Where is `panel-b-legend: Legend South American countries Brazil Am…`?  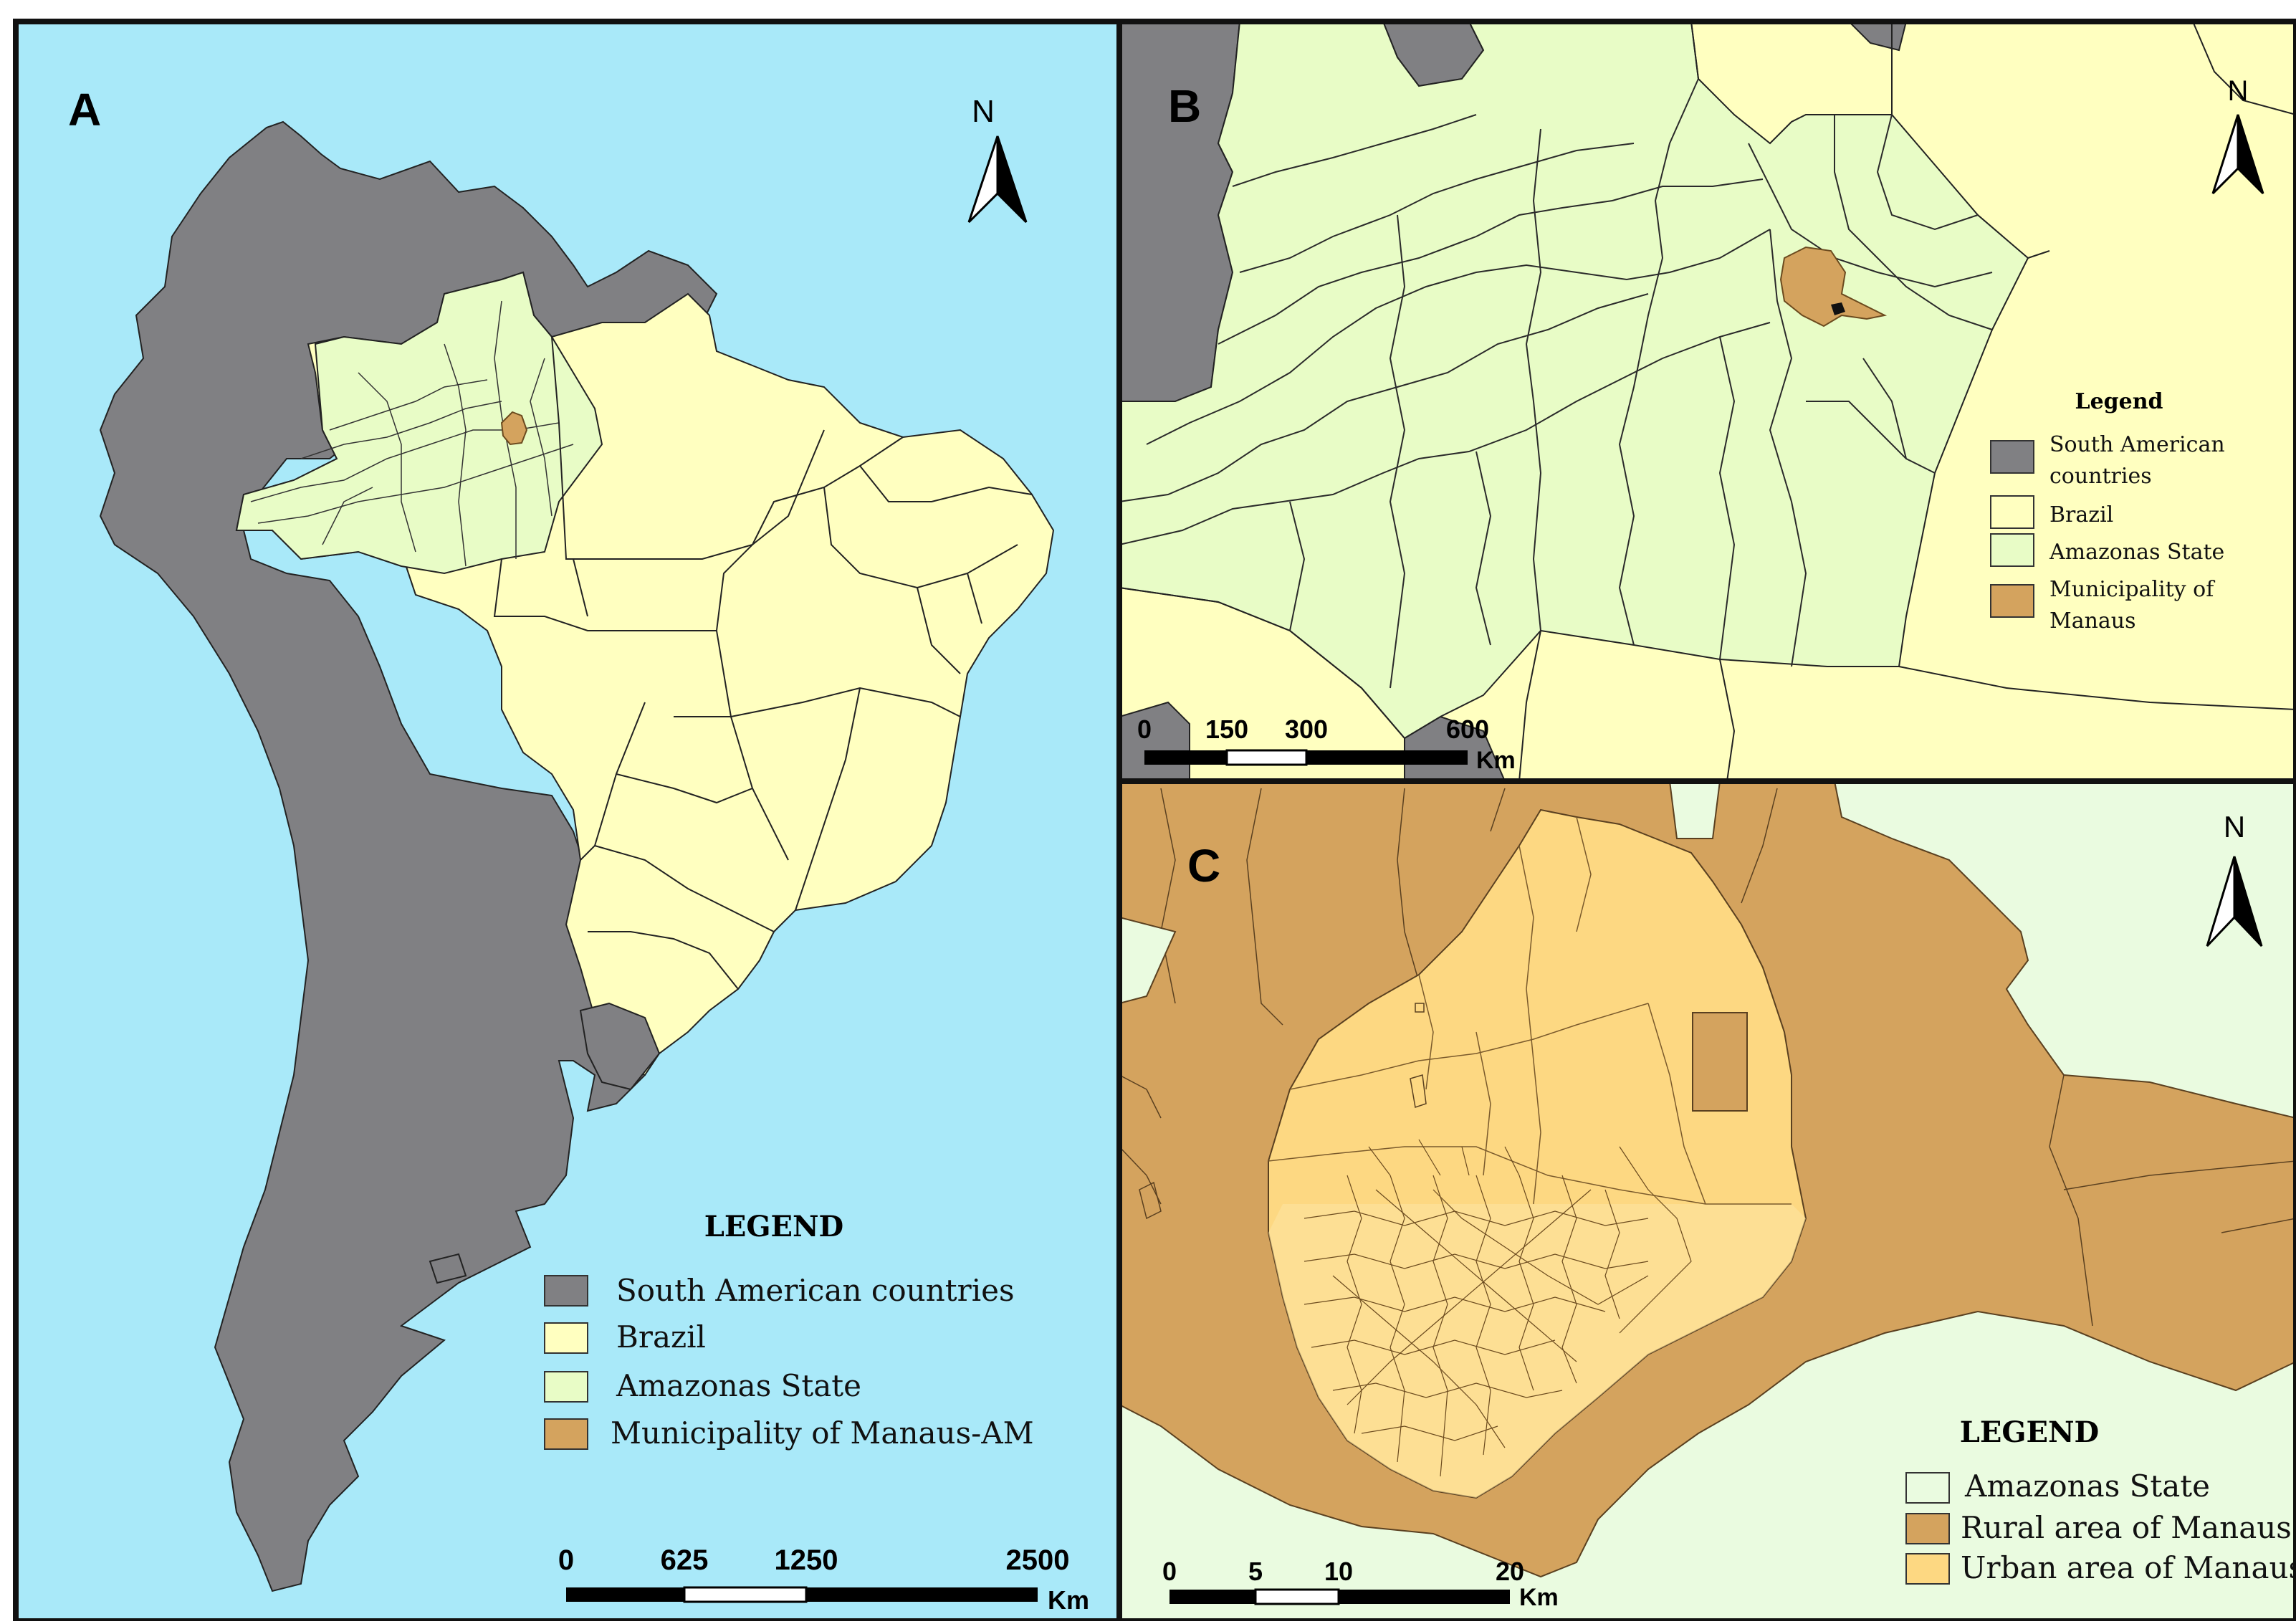 panel-b-legend: Legend South American countries Brazil Am… is located at coordinates (2107, 511).